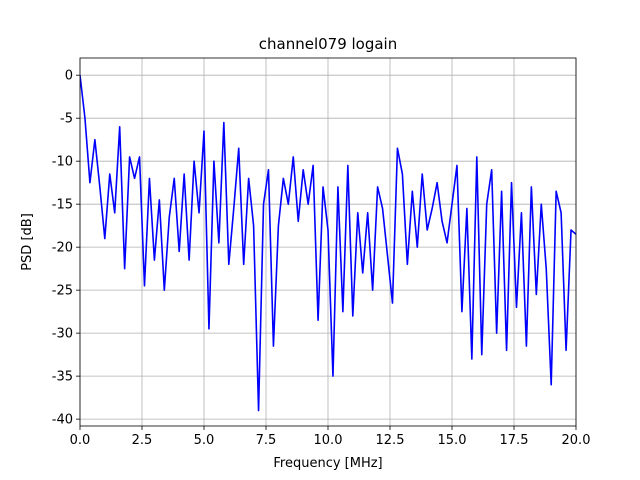 The image size is (640, 480). I want to click on x-axis-label: Frequency [MHz], so click(327, 463).